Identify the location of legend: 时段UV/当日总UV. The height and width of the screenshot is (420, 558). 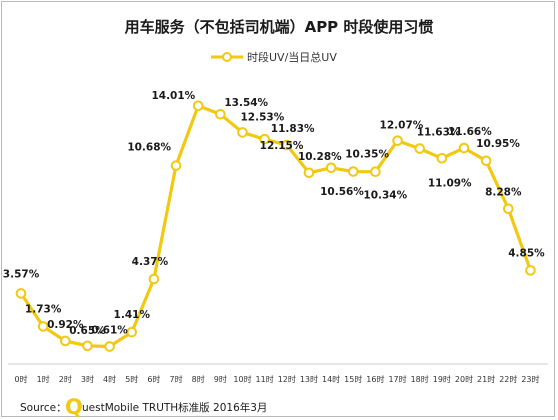
(274, 57).